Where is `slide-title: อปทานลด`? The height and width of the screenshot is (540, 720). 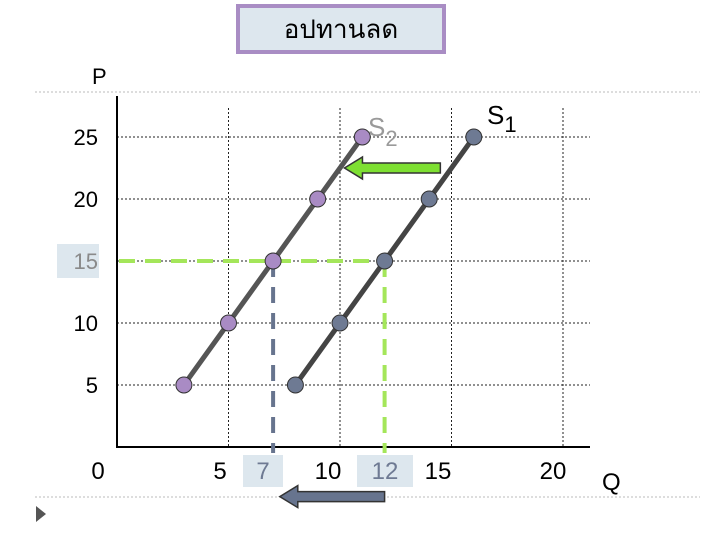 slide-title: อปทานลด is located at coordinates (341, 29).